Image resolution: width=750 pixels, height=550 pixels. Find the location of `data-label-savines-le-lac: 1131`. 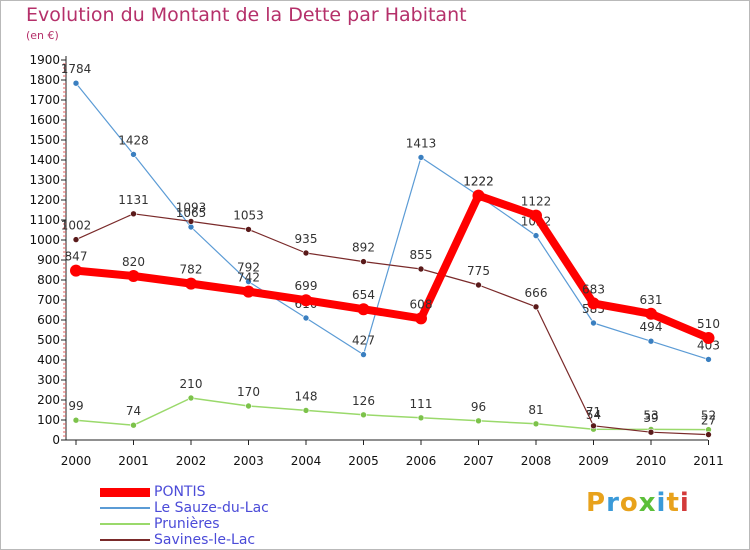

data-label-savines-le-lac: 1131 is located at coordinates (133, 200).